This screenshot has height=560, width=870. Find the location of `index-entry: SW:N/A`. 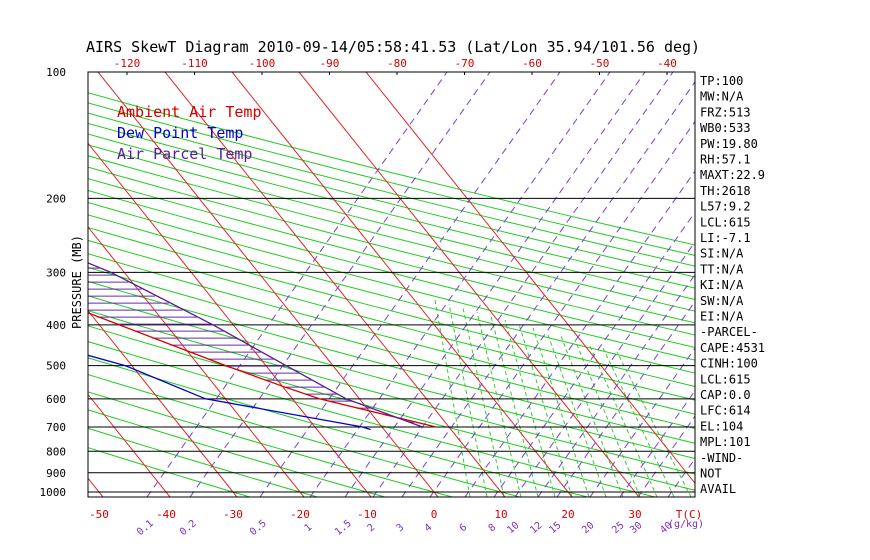

index-entry: SW:N/A is located at coordinates (722, 301).